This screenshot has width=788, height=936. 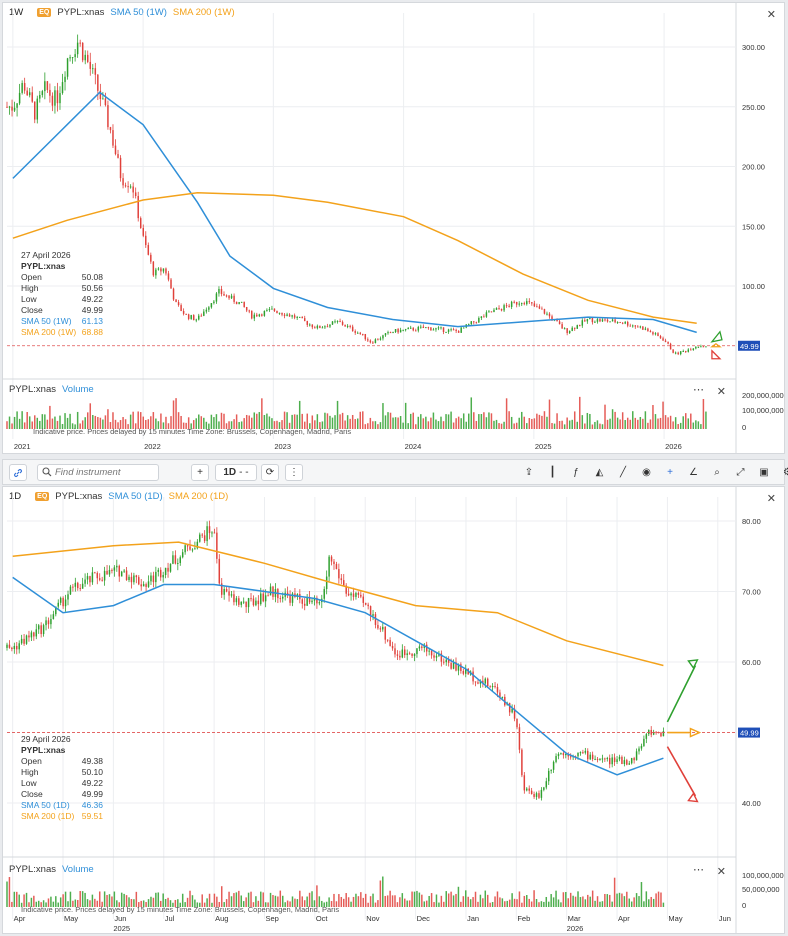 I want to click on indicators-icon: ƒ, so click(x=576, y=472).